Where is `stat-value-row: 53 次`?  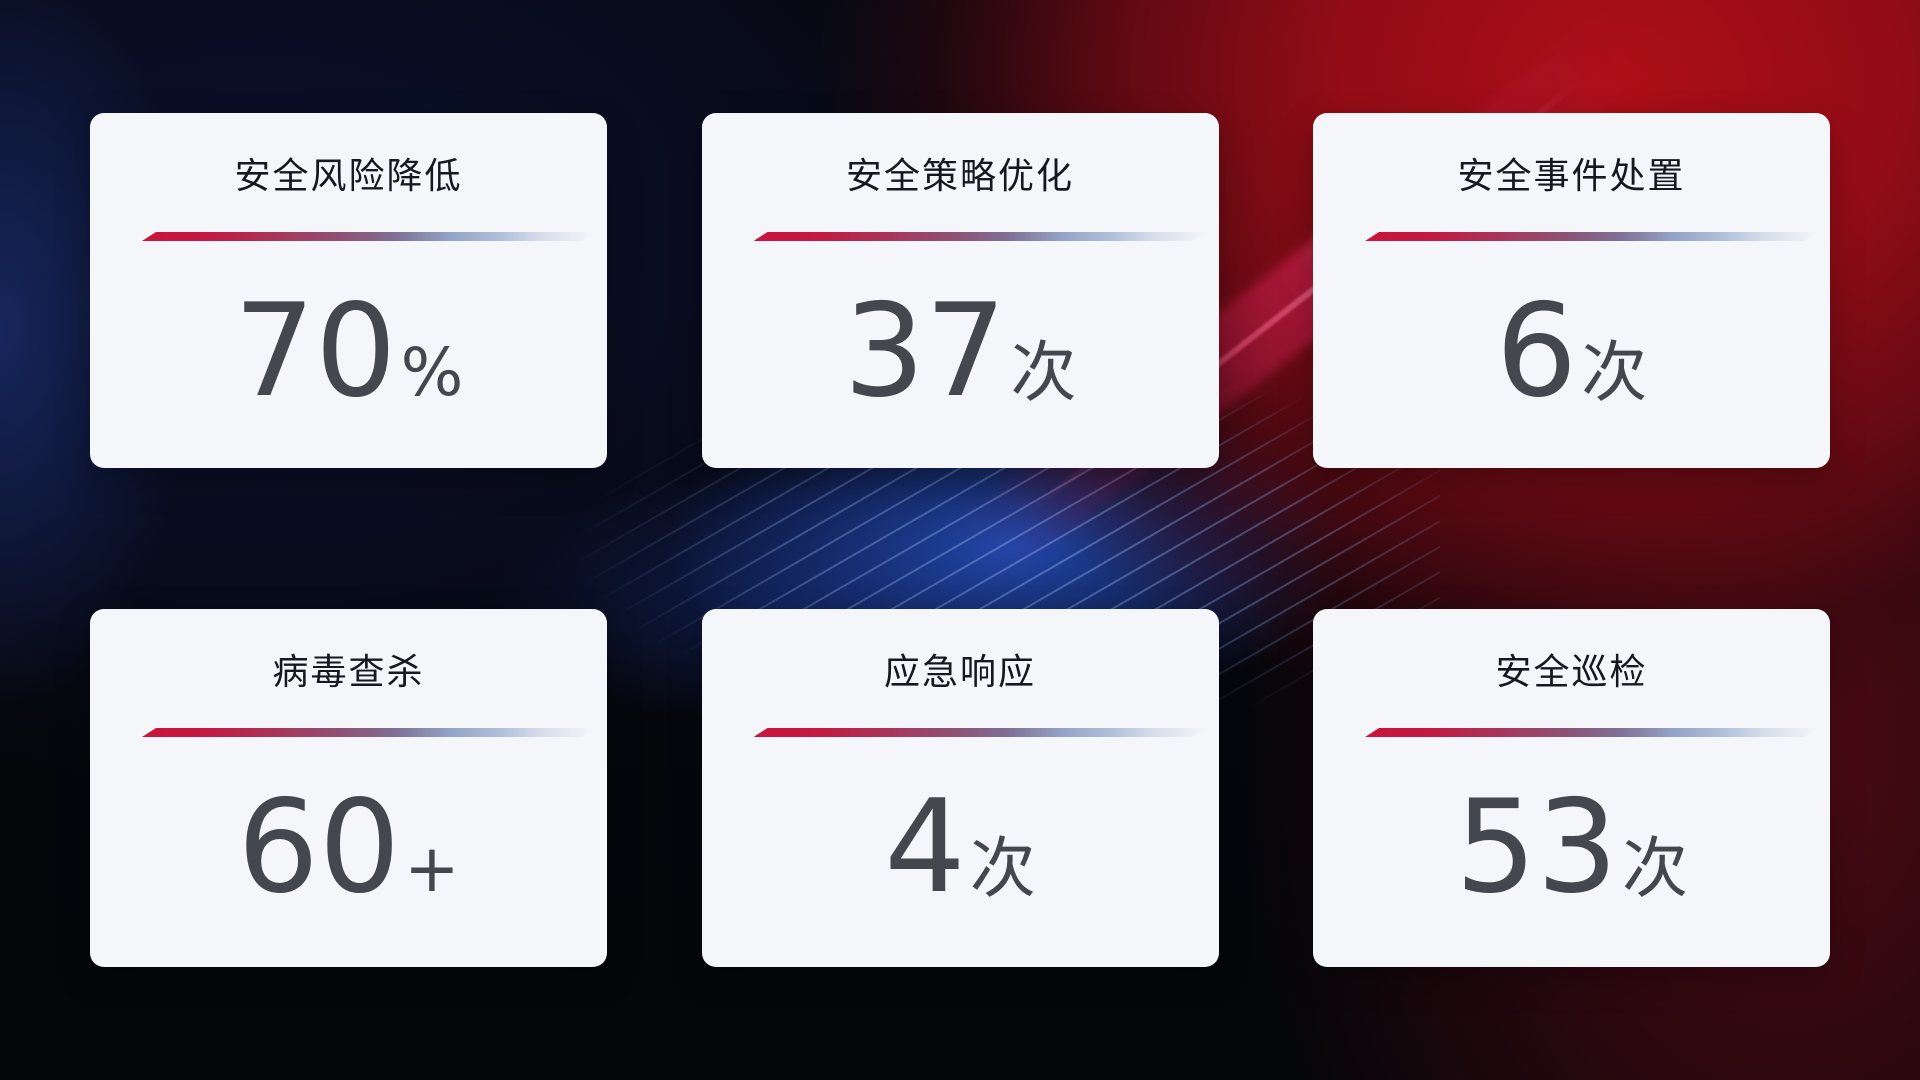
stat-value-row: 53 次 is located at coordinates (1571, 848).